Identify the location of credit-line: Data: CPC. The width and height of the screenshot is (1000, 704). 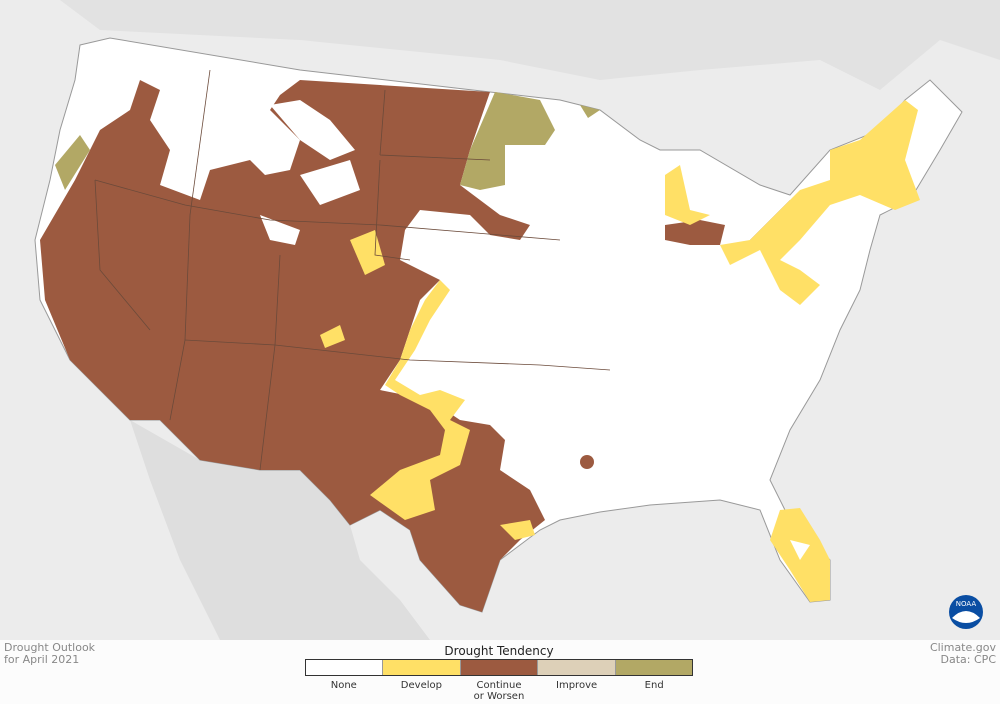
(968, 659).